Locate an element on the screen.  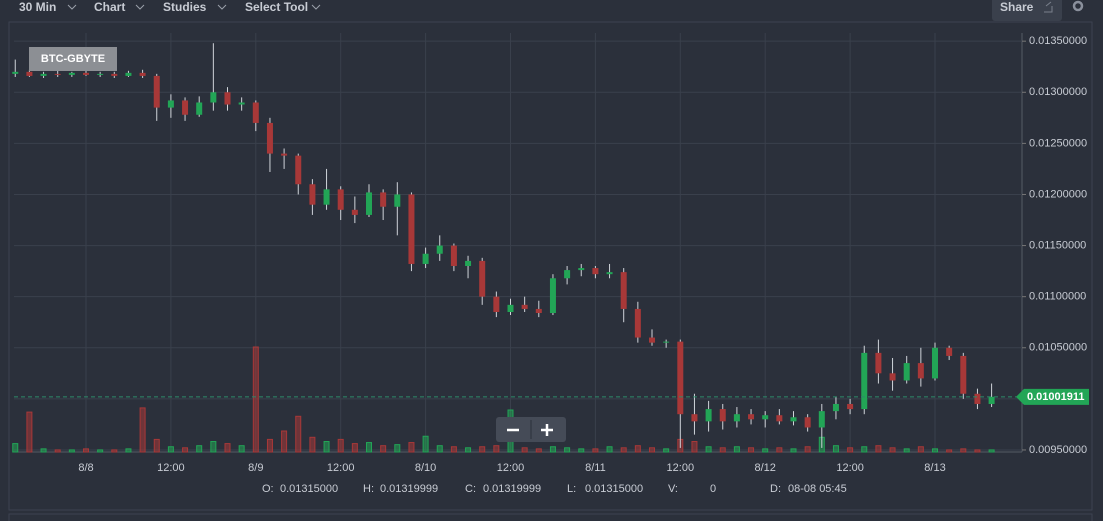
settings-icon is located at coordinates (1078, 6).